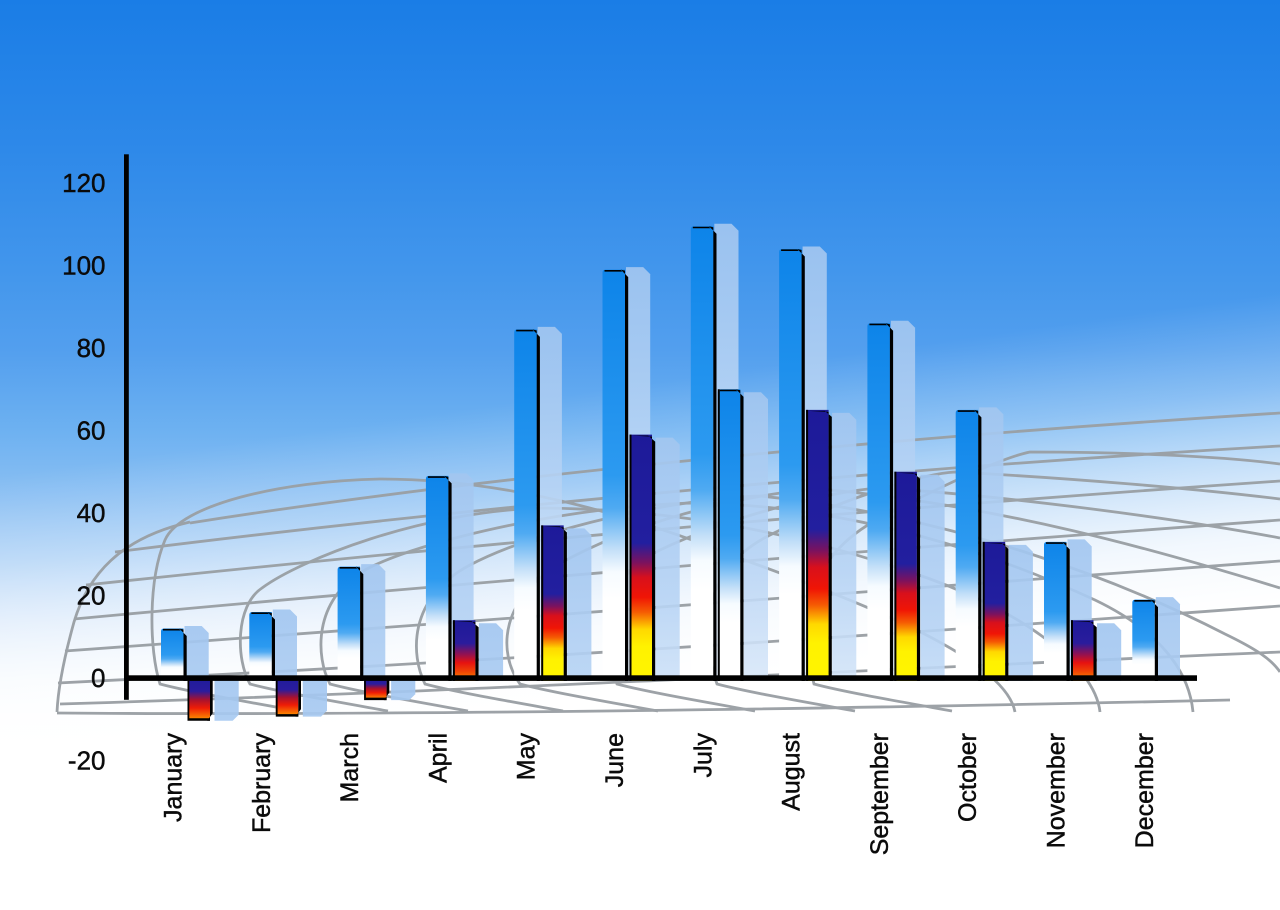 Image resolution: width=1280 pixels, height=910 pixels. What do you see at coordinates (262, 783) in the screenshot?
I see `svg-text: February` at bounding box center [262, 783].